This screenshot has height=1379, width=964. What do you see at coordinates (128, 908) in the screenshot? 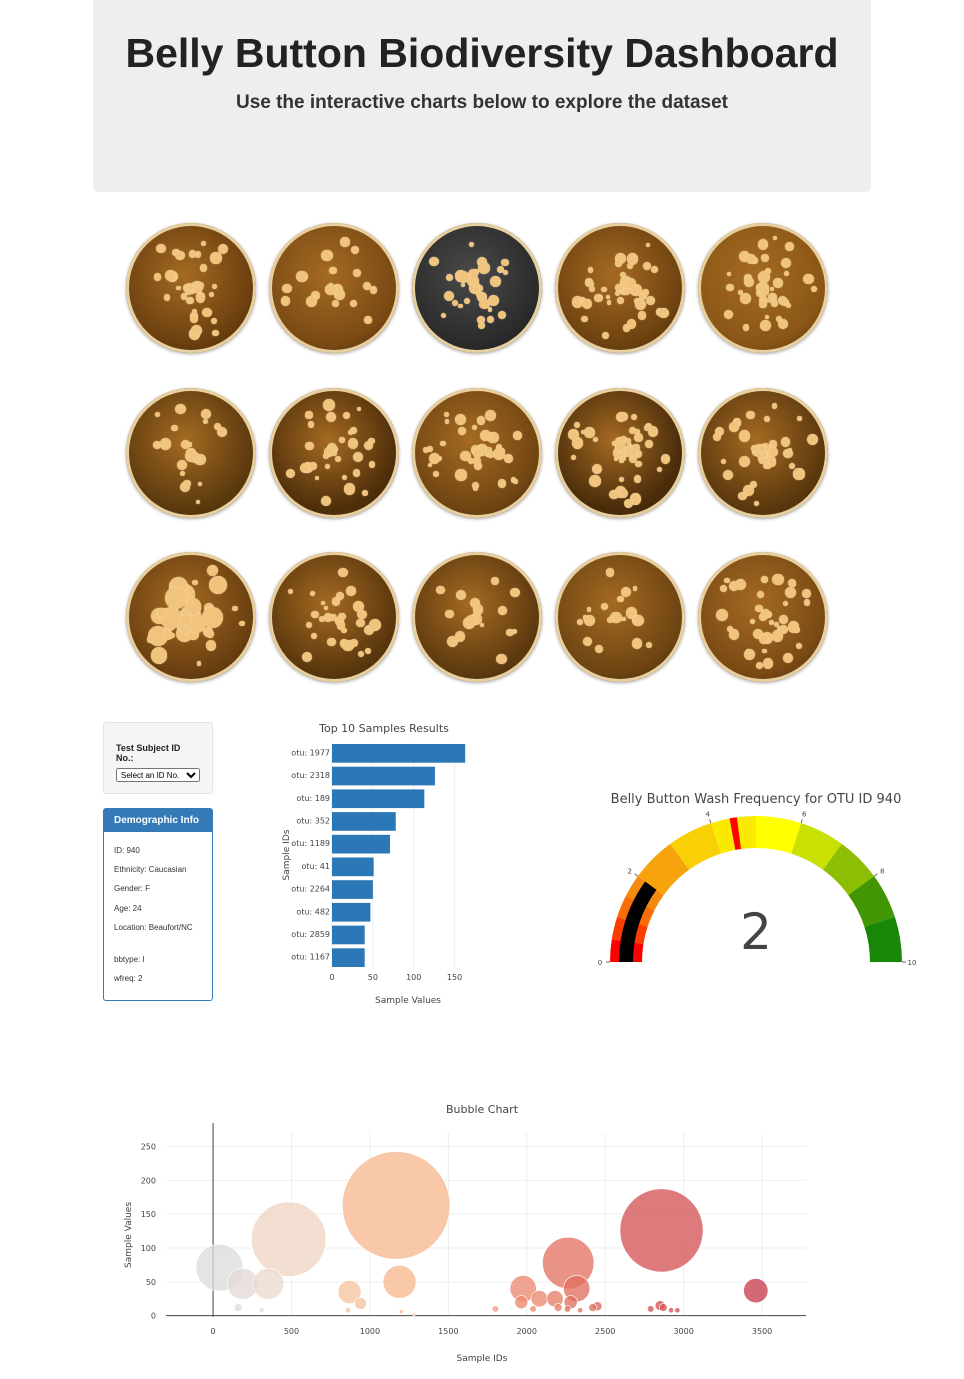
I see `demographic-row-age: Age: 24` at bounding box center [128, 908].